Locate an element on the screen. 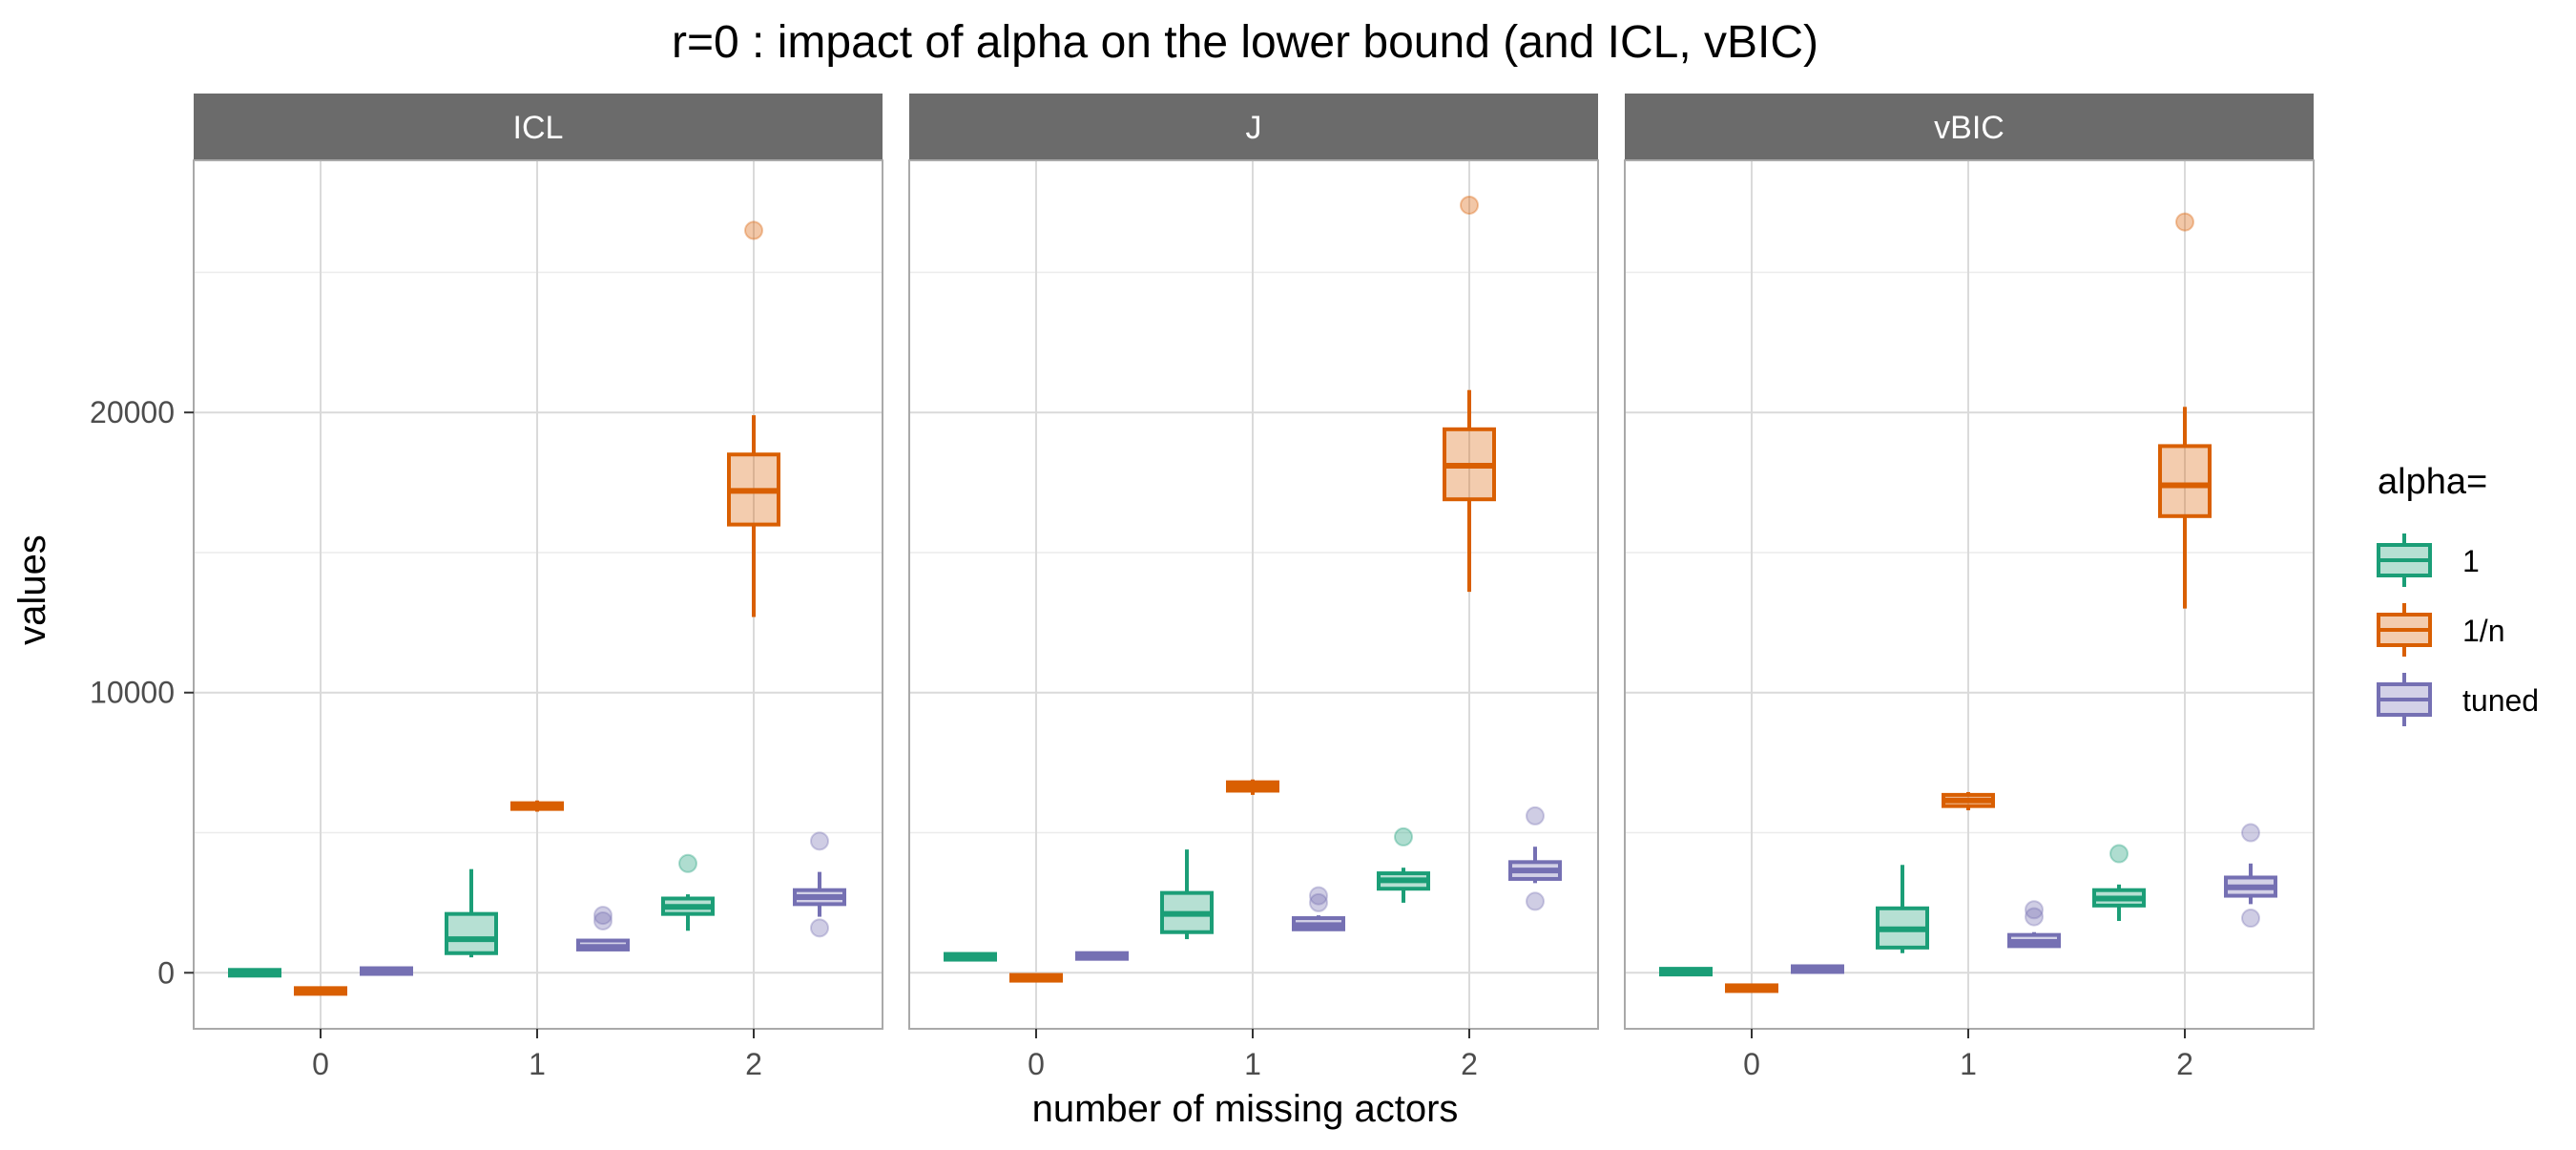  y-tick-label: 20000 is located at coordinates (132, 412).